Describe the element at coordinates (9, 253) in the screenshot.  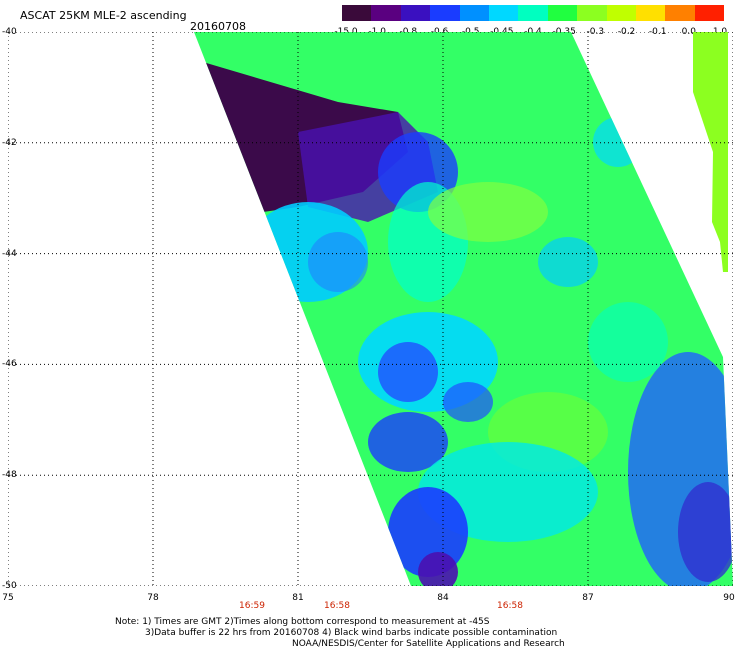
I see `latitude-tick-label: -44` at that location.